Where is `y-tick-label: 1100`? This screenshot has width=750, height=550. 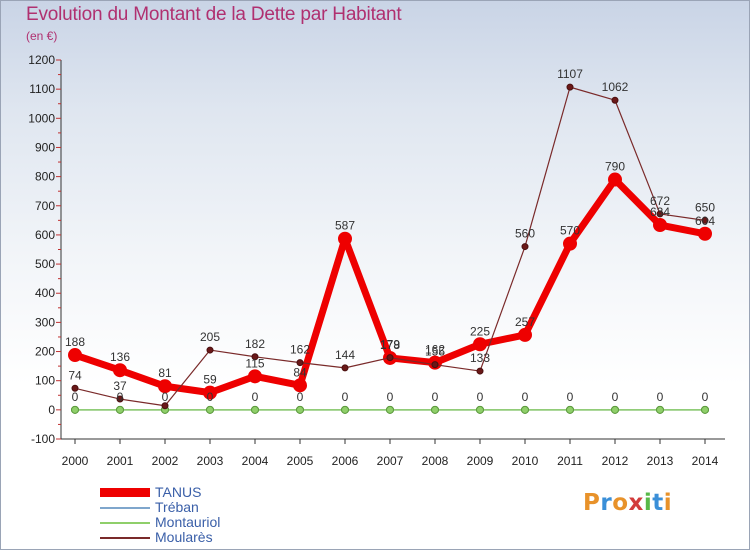
y-tick-label: 1100 is located at coordinates (42, 89).